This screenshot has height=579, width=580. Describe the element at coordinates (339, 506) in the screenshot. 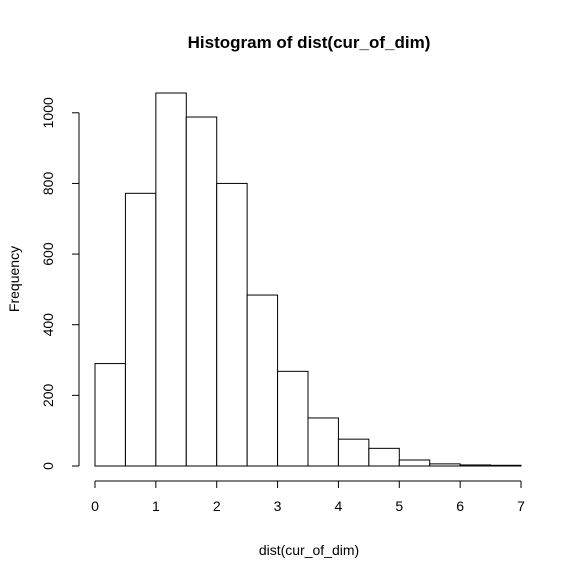

I see `x-tick-label: 4` at that location.